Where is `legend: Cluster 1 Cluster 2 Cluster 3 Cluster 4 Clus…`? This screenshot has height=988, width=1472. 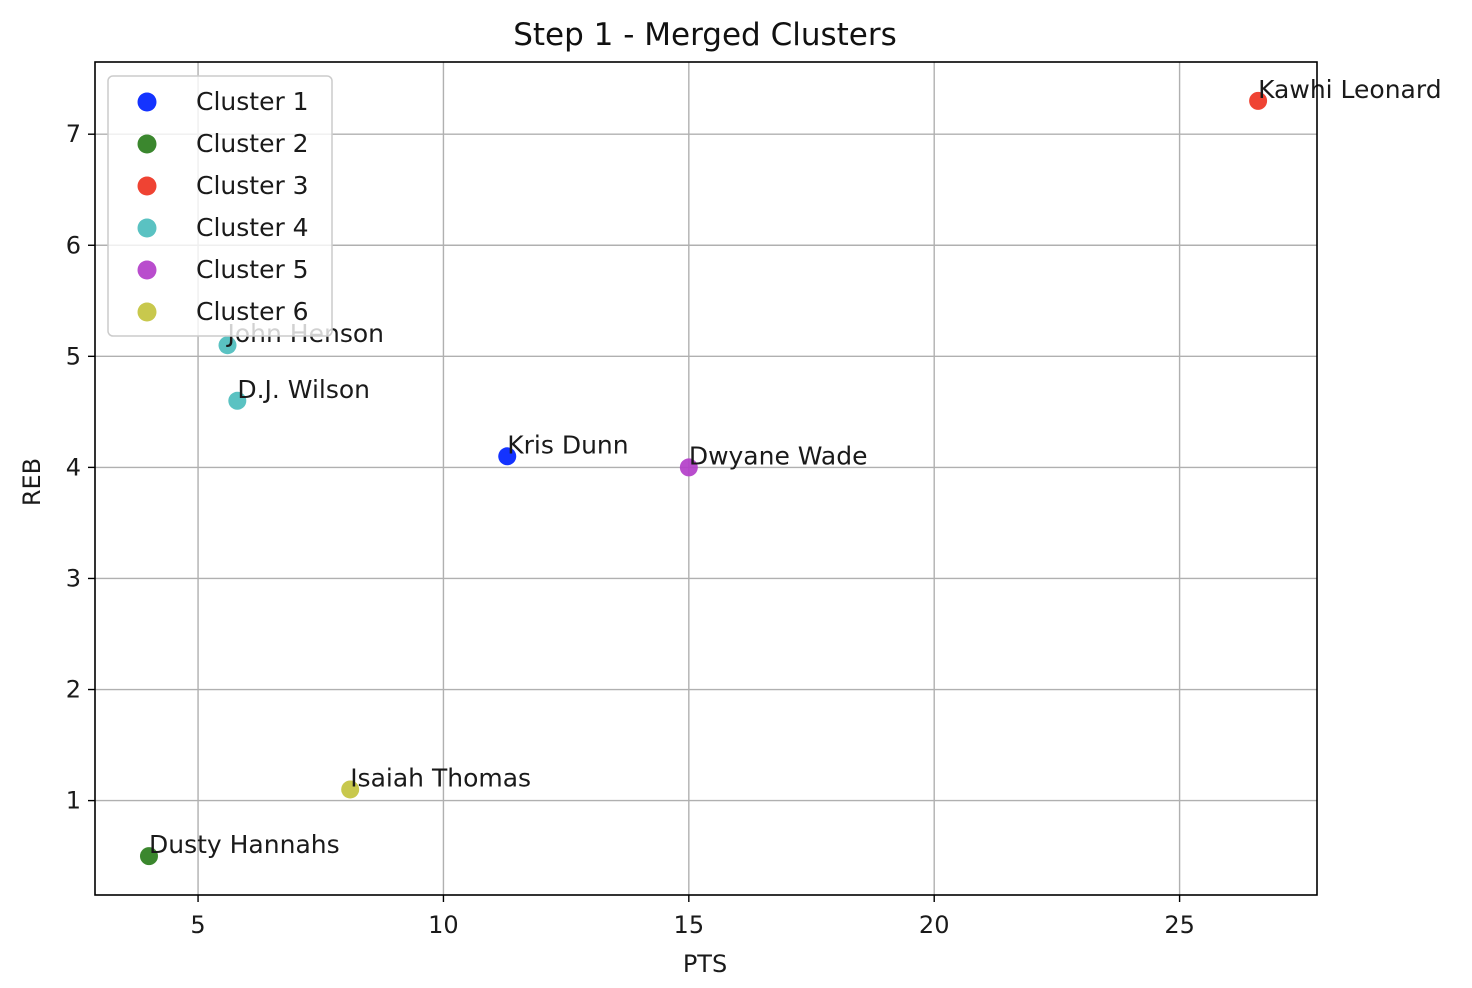 legend: Cluster 1 Cluster 2 Cluster 3 Cluster 4 Clus… is located at coordinates (220, 206).